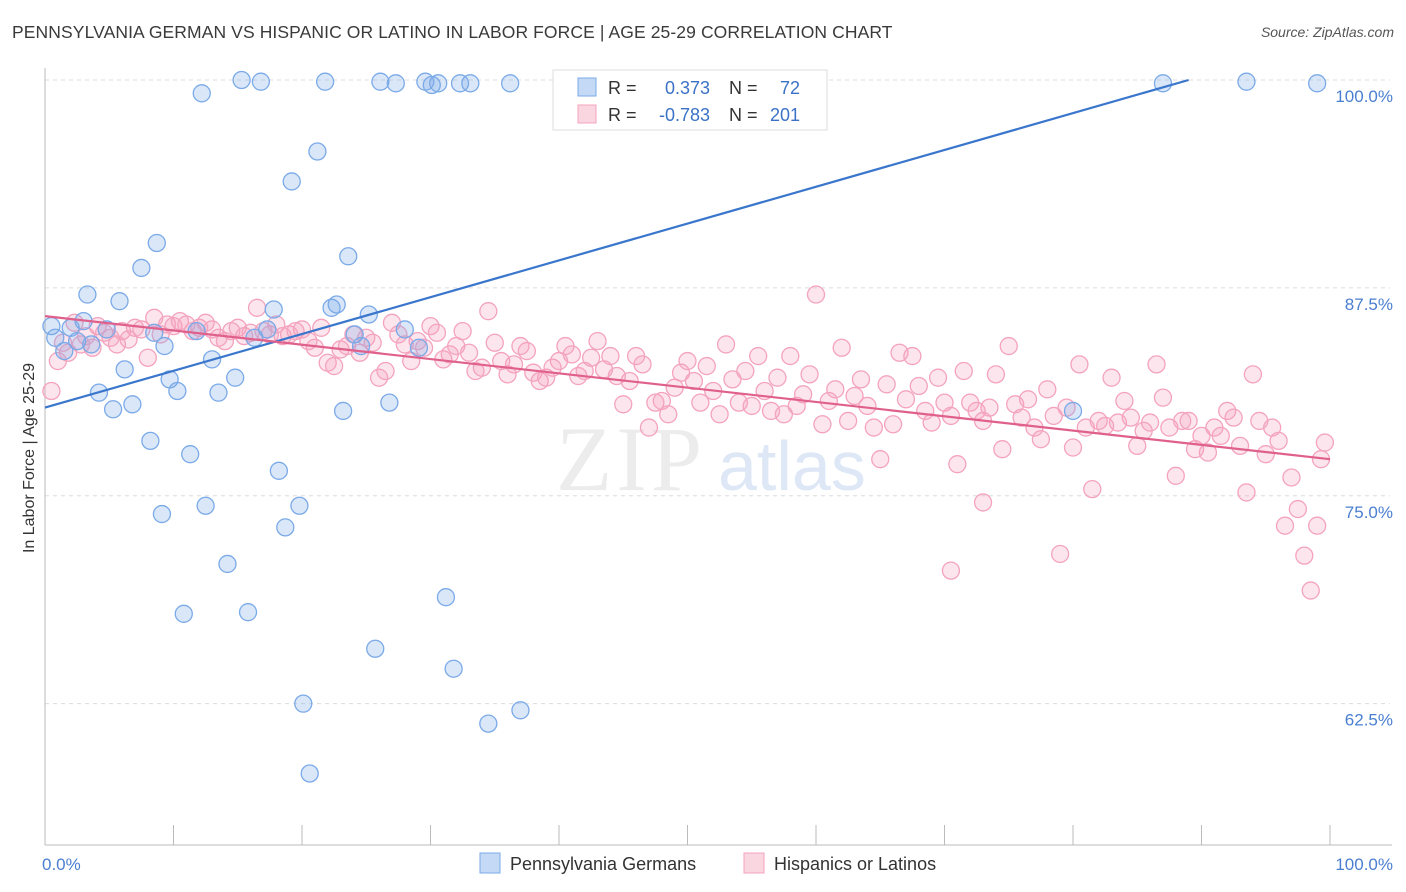  Describe the element at coordinates (743, 88) in the screenshot. I see `legend-n-label: N =` at that location.